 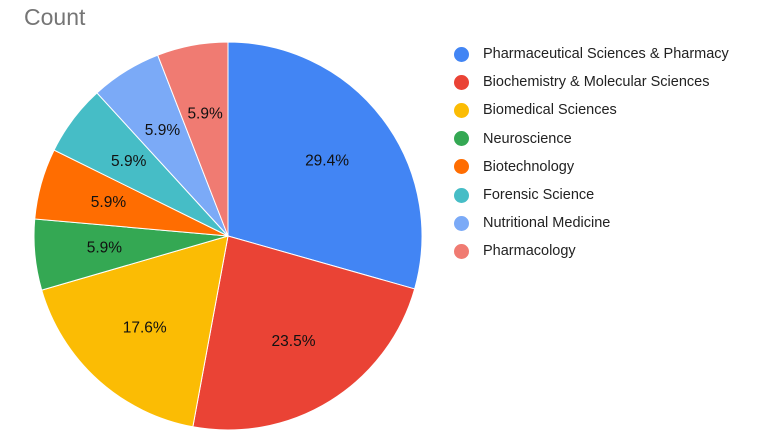 I want to click on slice-percent-label: 17.6%, so click(x=145, y=328).